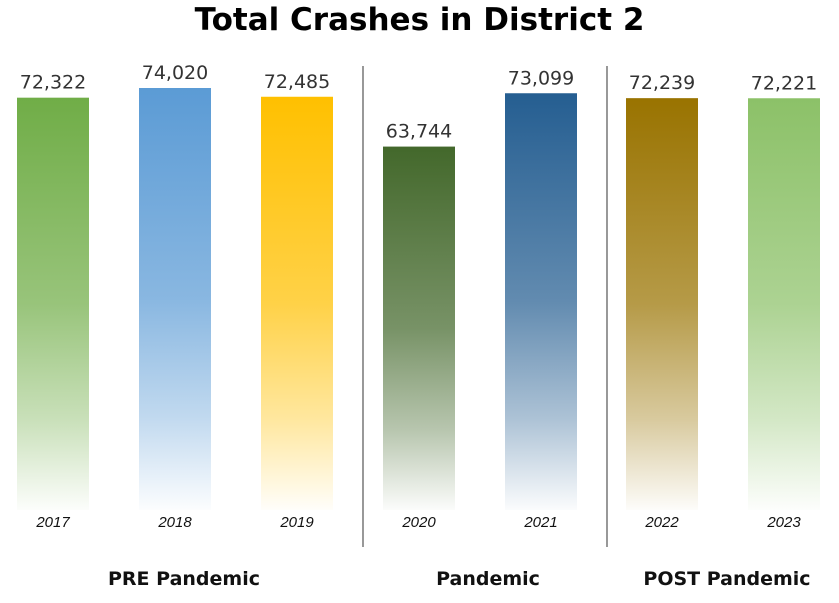 Image resolution: width=839 pixels, height=603 pixels. Describe the element at coordinates (296, 522) in the screenshot. I see `tick-label-2019: 2019` at that location.